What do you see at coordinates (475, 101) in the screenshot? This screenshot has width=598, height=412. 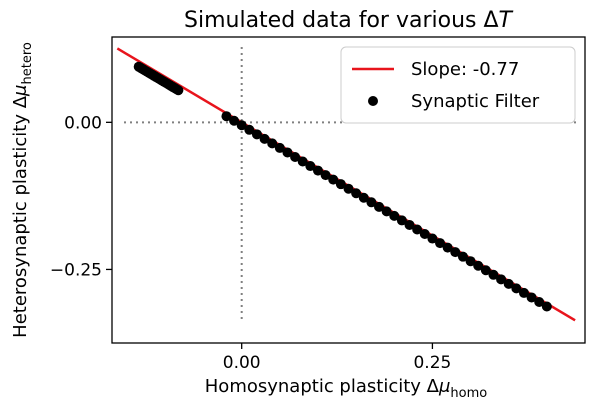 I see `legend-scatter-label: Synaptic Filter` at bounding box center [475, 101].